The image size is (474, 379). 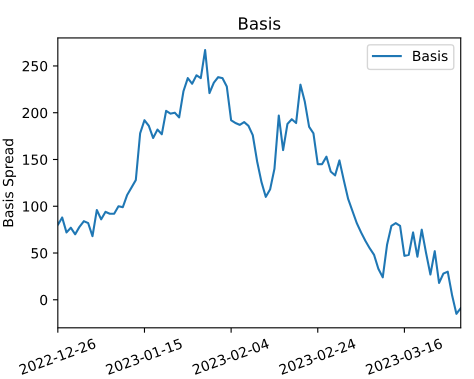 I want to click on y-tick-label: 0, so click(x=44, y=300).